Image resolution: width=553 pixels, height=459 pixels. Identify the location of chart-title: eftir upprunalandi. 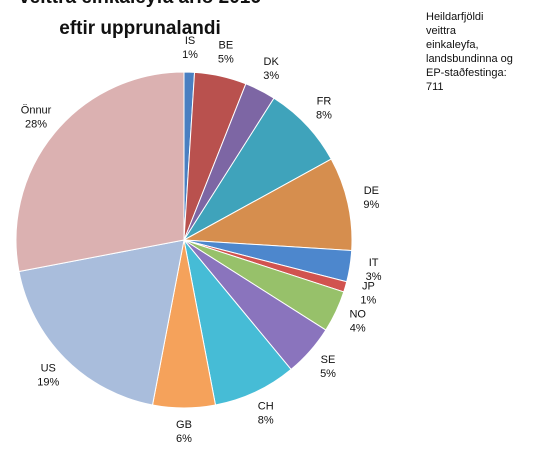
(140, 28).